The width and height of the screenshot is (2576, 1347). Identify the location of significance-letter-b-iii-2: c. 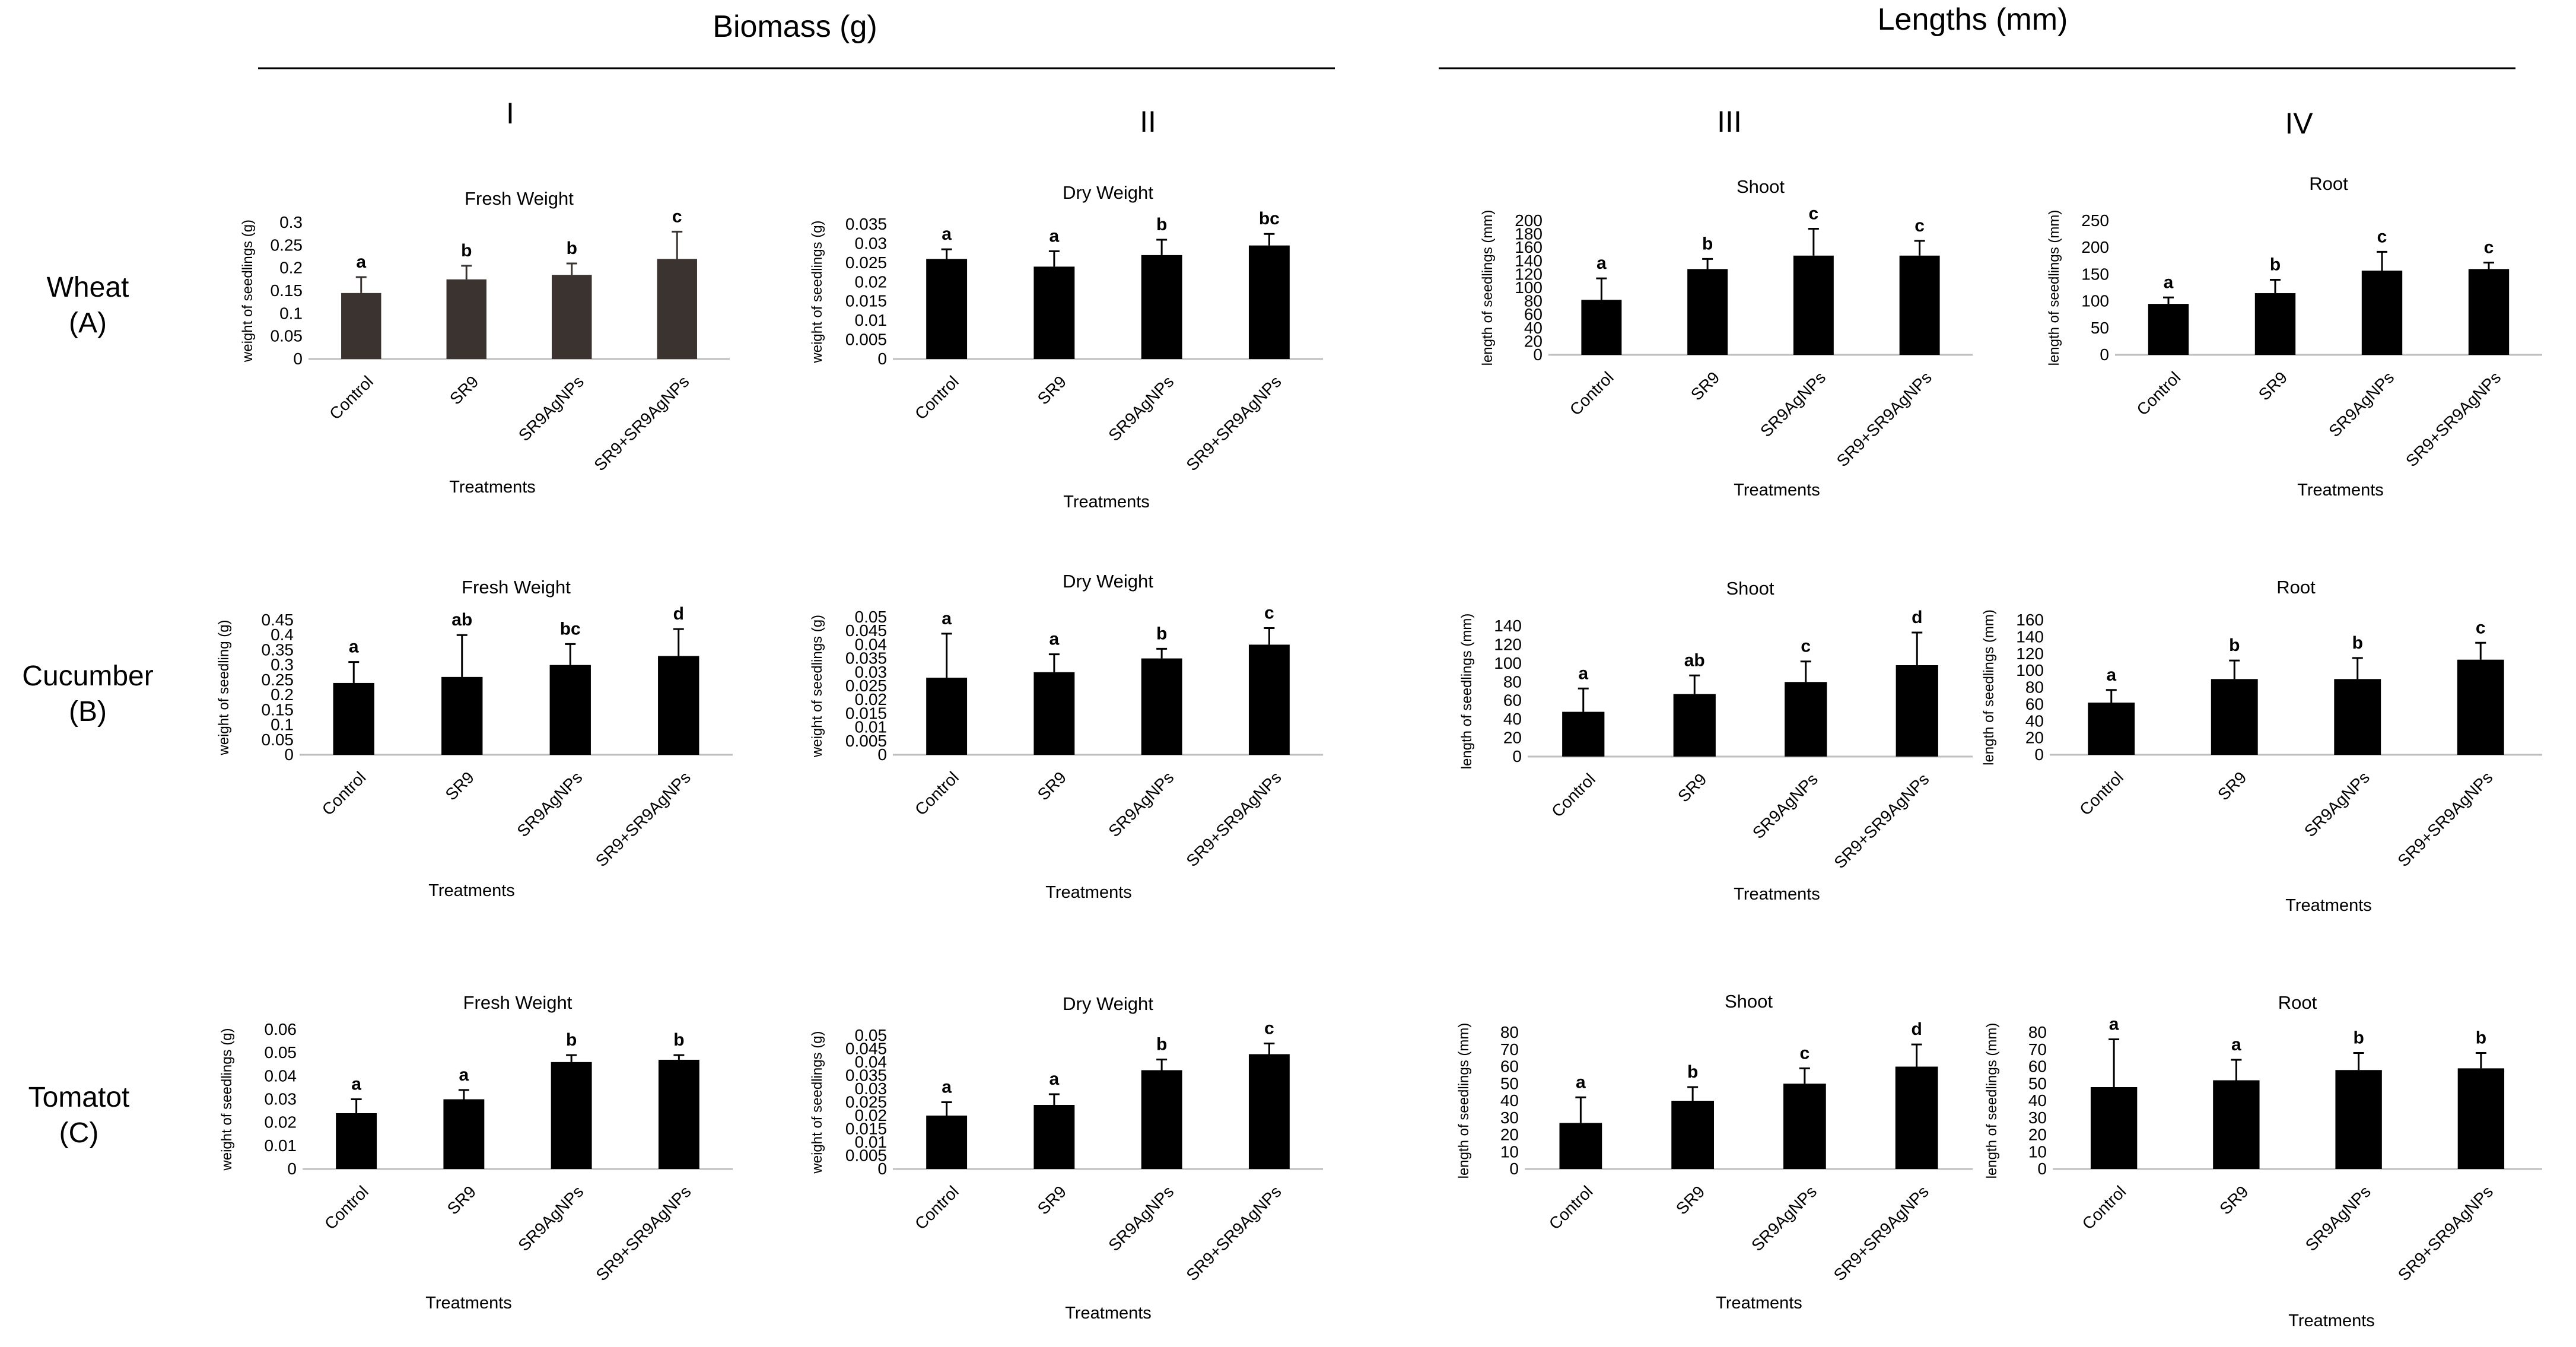
(1806, 646).